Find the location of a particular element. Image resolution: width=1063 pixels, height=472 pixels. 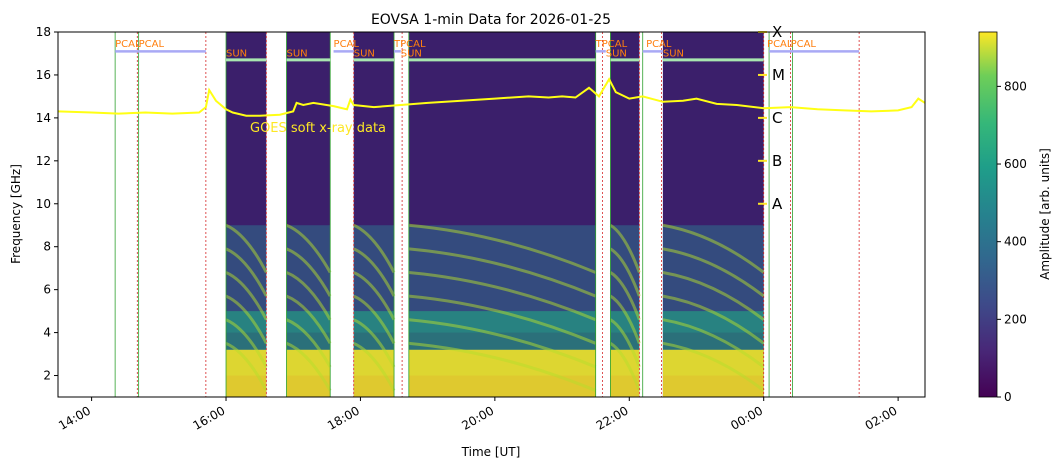

colorbar-label: Amplitude [arb. units] is located at coordinates (1045, 214).